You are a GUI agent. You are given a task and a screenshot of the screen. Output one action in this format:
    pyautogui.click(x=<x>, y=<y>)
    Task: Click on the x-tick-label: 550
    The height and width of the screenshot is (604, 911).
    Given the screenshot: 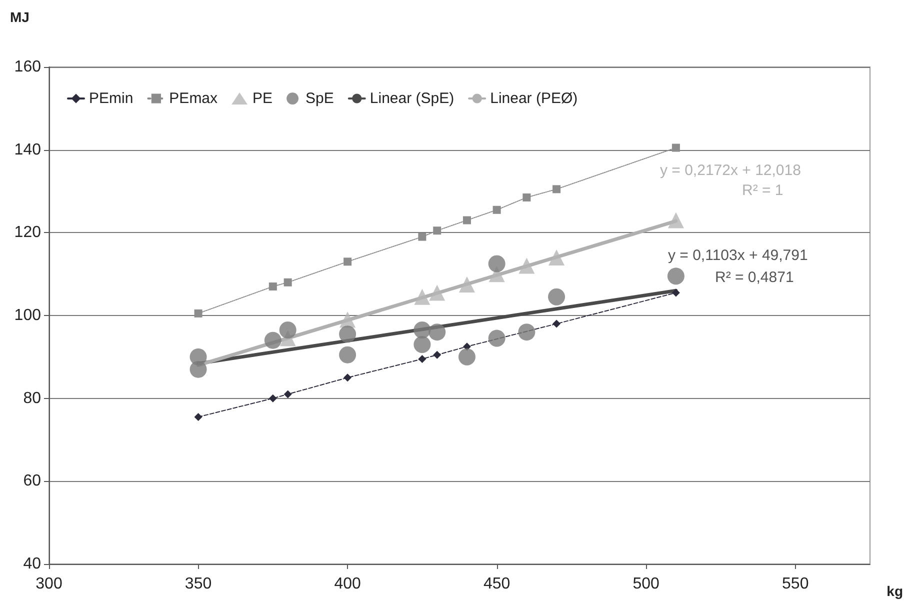 What is the action you would take?
    pyautogui.click(x=795, y=584)
    